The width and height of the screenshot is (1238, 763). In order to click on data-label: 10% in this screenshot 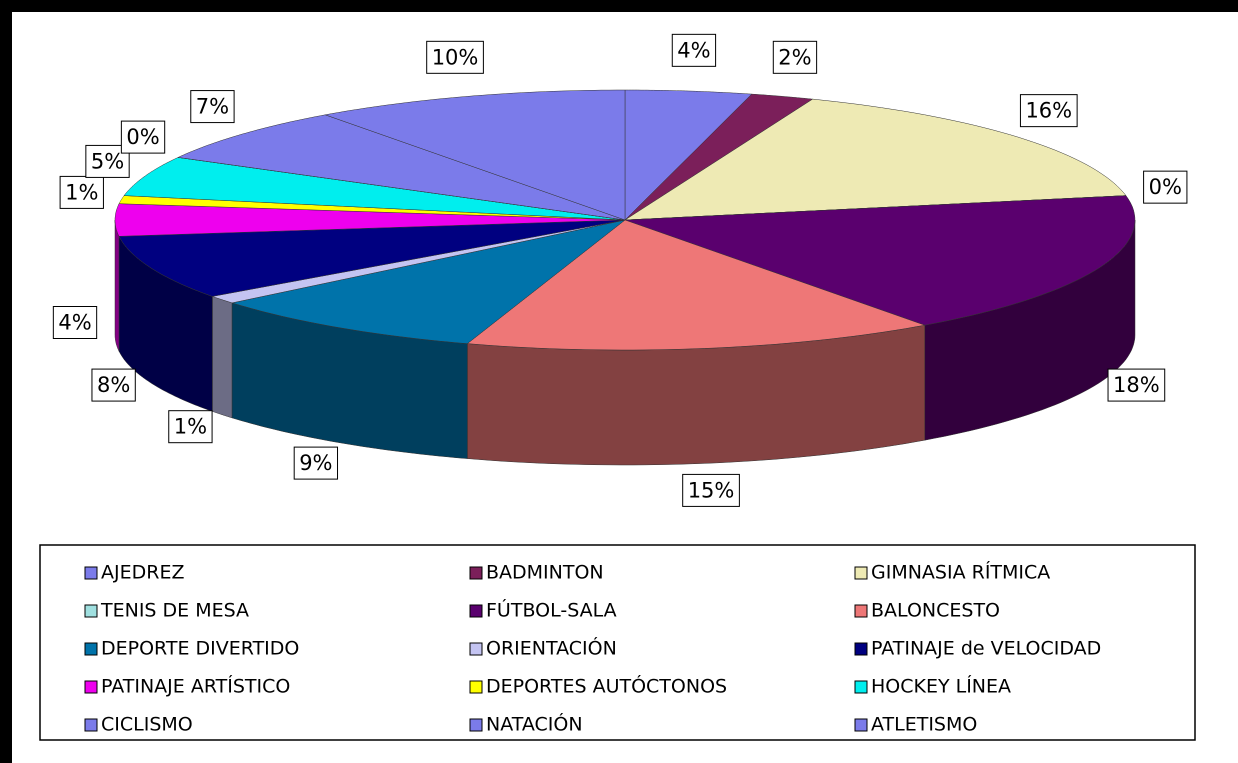, I will do `click(455, 57)`.